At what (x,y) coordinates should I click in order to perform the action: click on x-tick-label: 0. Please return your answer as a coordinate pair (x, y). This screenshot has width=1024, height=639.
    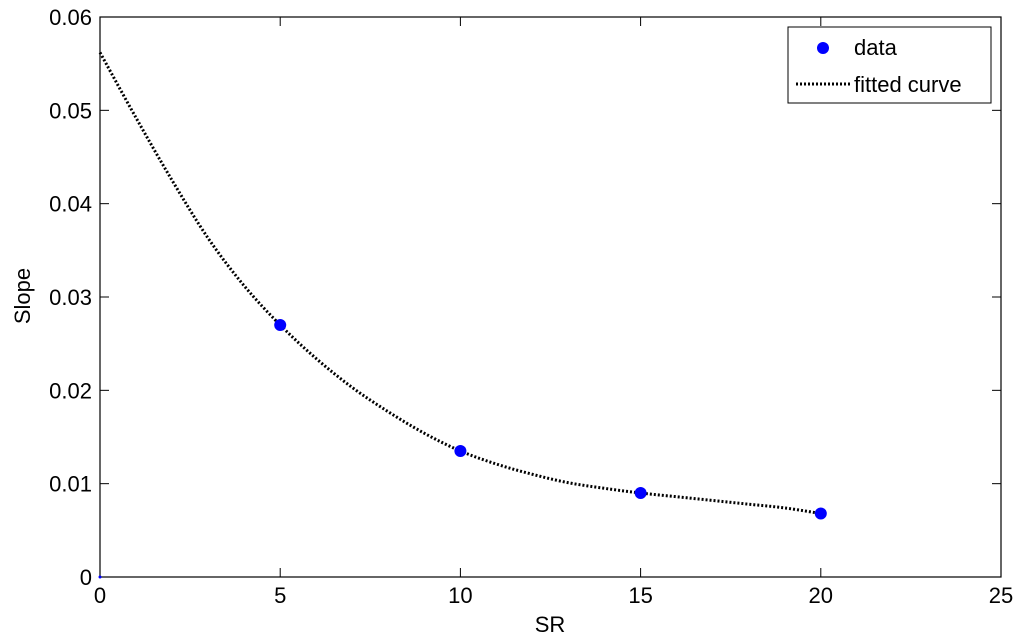
    Looking at the image, I should click on (100, 595).